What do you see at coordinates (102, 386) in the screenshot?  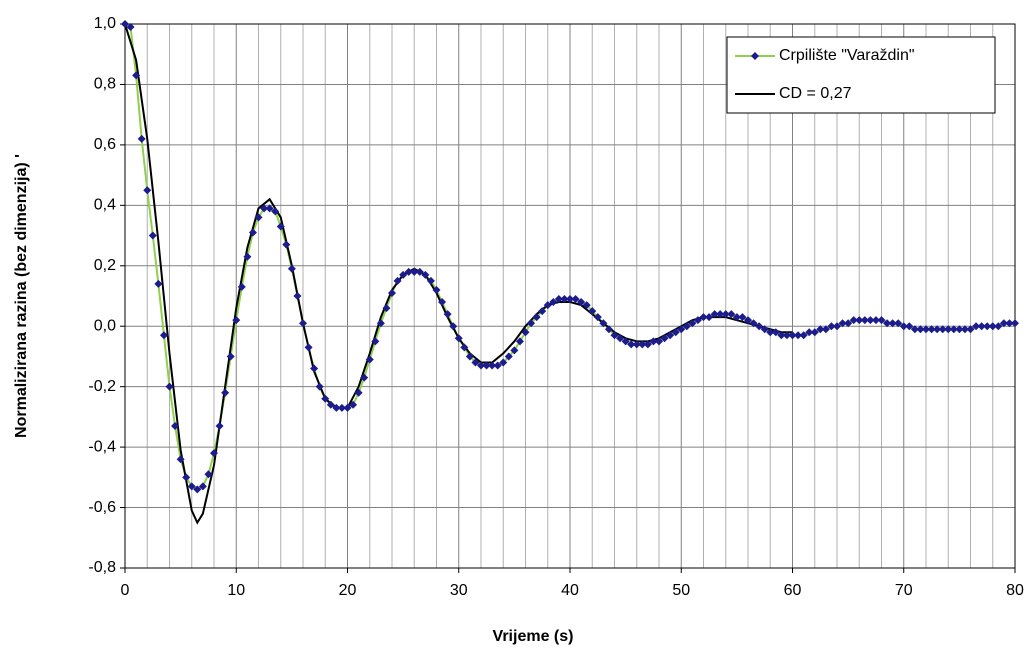 I see `y-tick-label: -0,2` at bounding box center [102, 386].